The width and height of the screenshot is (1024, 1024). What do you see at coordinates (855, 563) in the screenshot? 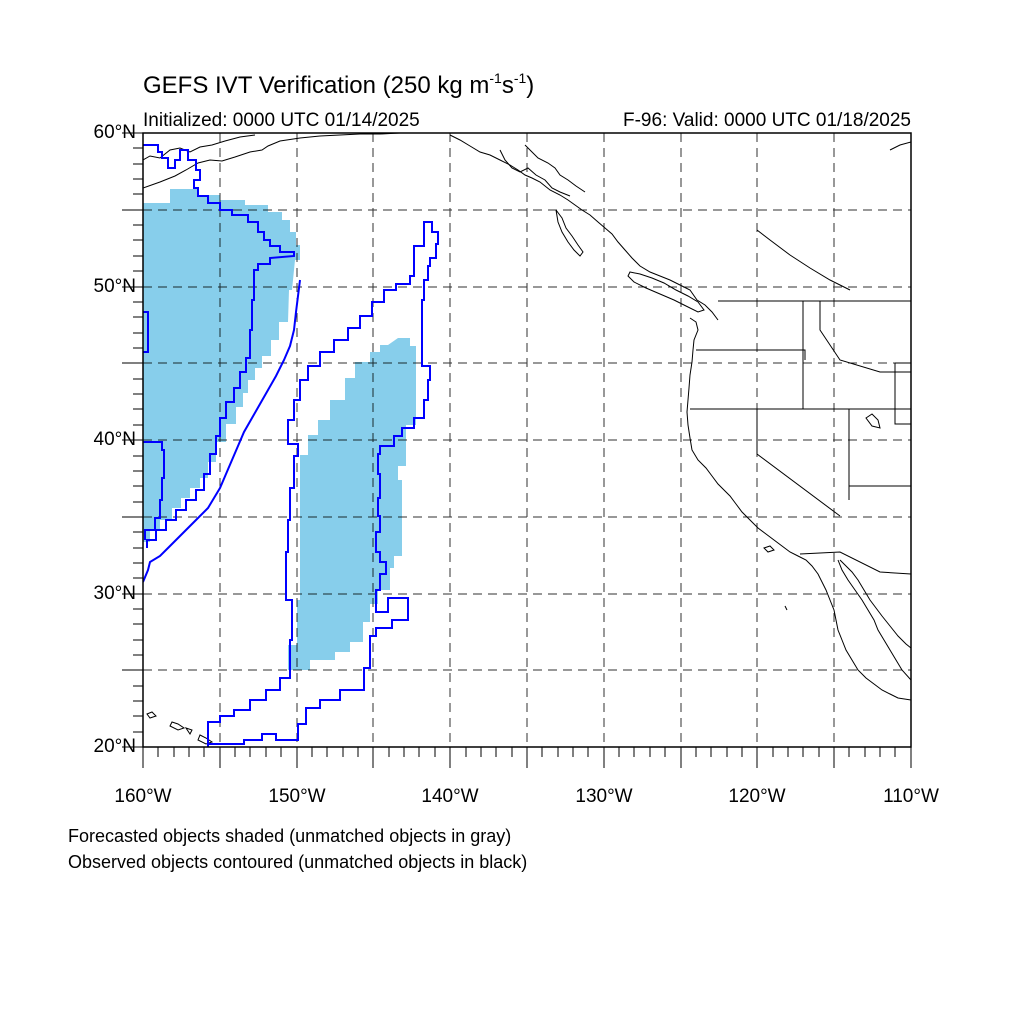
I see `border-mexico` at bounding box center [855, 563].